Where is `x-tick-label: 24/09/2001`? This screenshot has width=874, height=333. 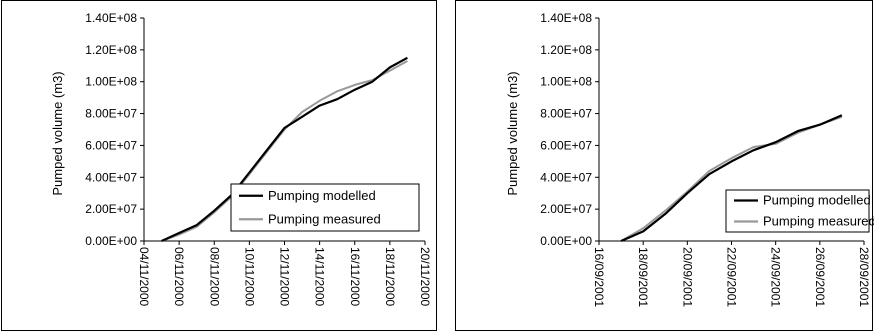
x-tick-label: 24/09/2001 is located at coordinates (776, 277).